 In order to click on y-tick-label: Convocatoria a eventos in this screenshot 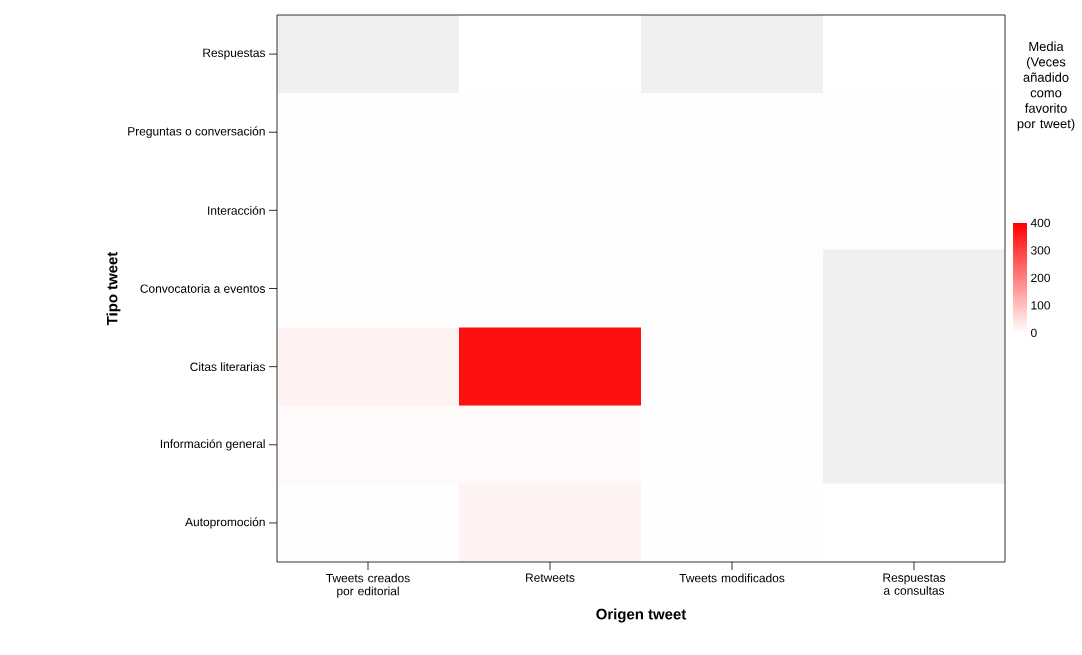, I will do `click(203, 288)`.